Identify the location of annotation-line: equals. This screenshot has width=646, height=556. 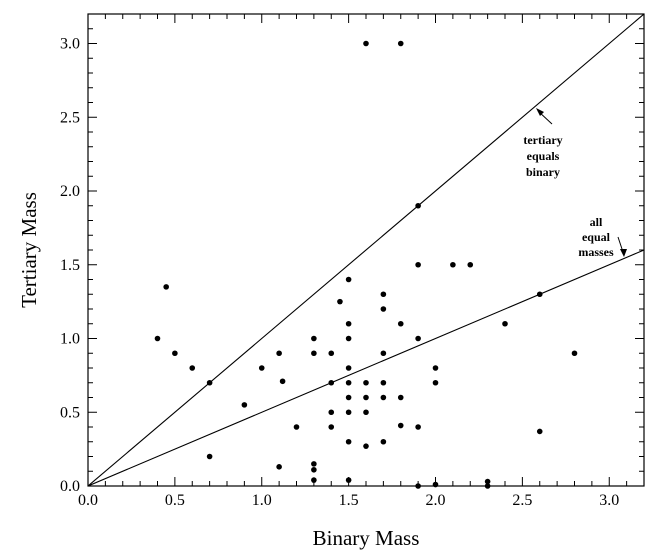
(543, 156).